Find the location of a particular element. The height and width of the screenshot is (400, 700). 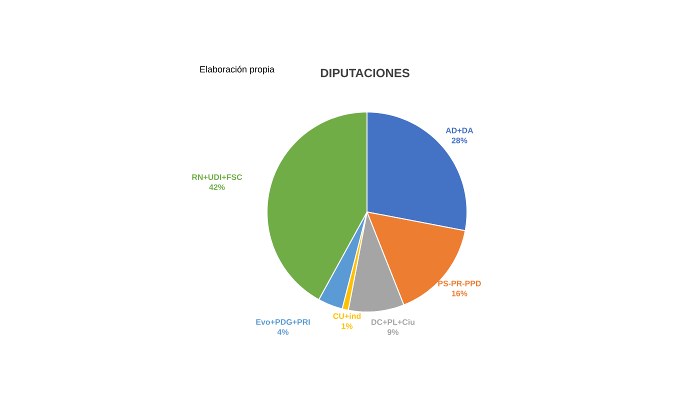

data-label: 4% is located at coordinates (283, 332).